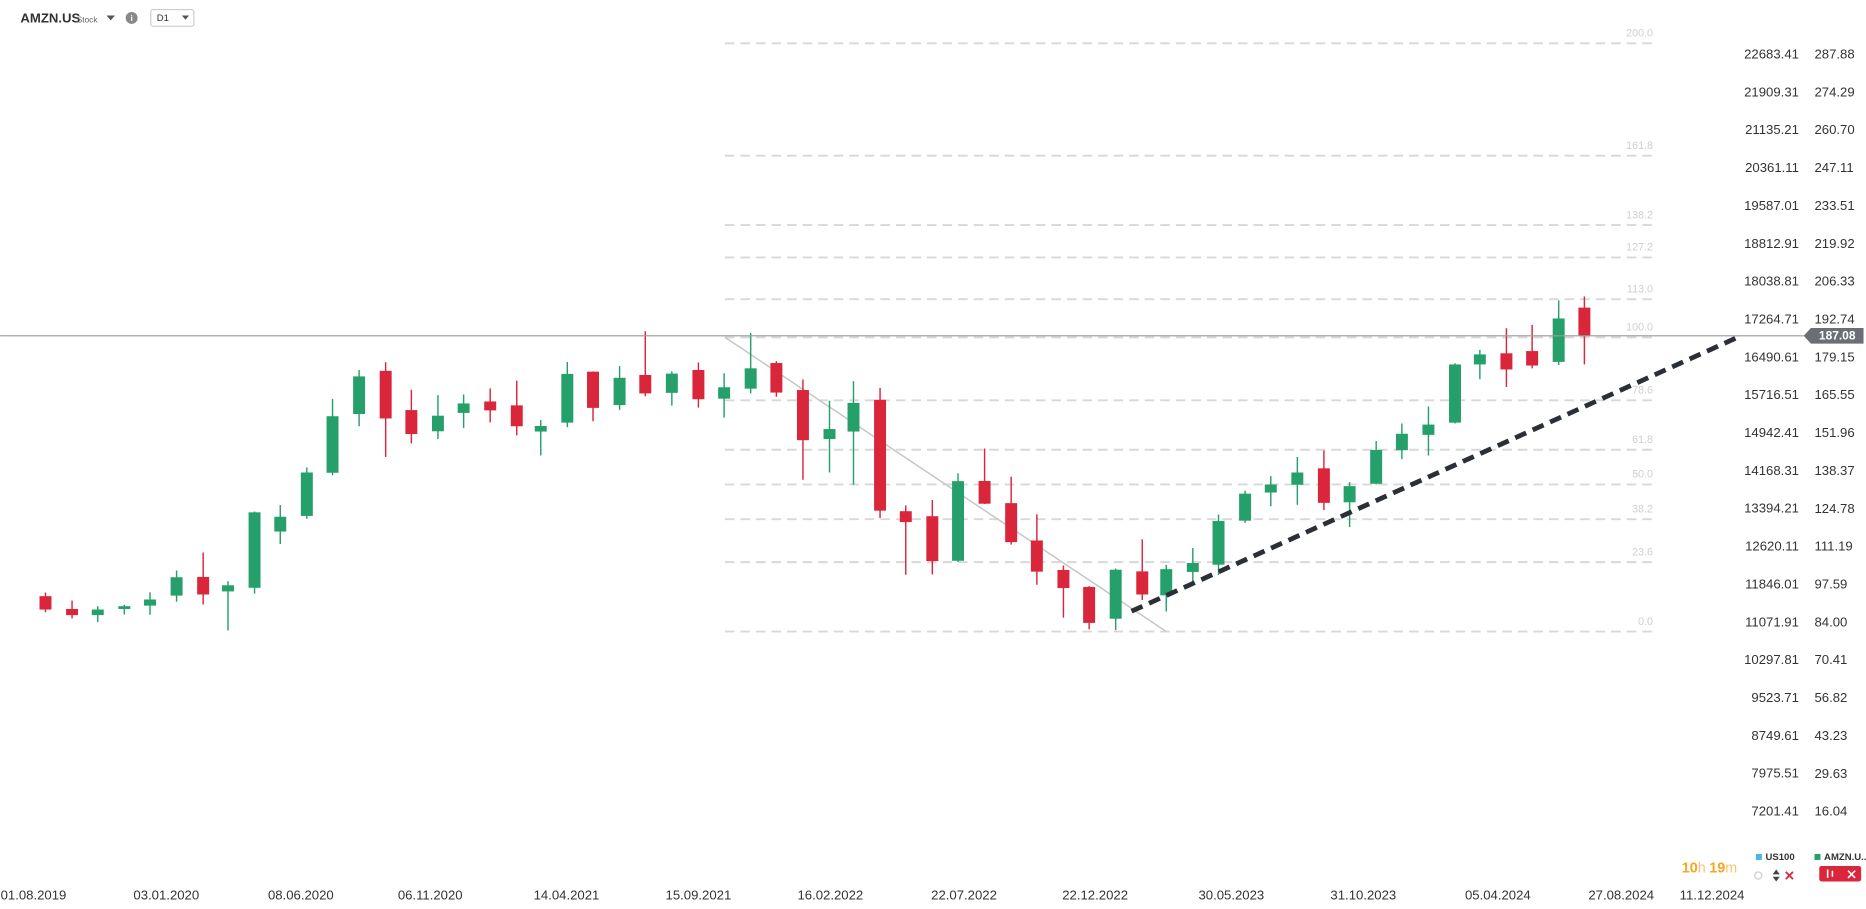 Image resolution: width=1866 pixels, height=909 pixels. I want to click on last-price-badge, so click(1833, 336).